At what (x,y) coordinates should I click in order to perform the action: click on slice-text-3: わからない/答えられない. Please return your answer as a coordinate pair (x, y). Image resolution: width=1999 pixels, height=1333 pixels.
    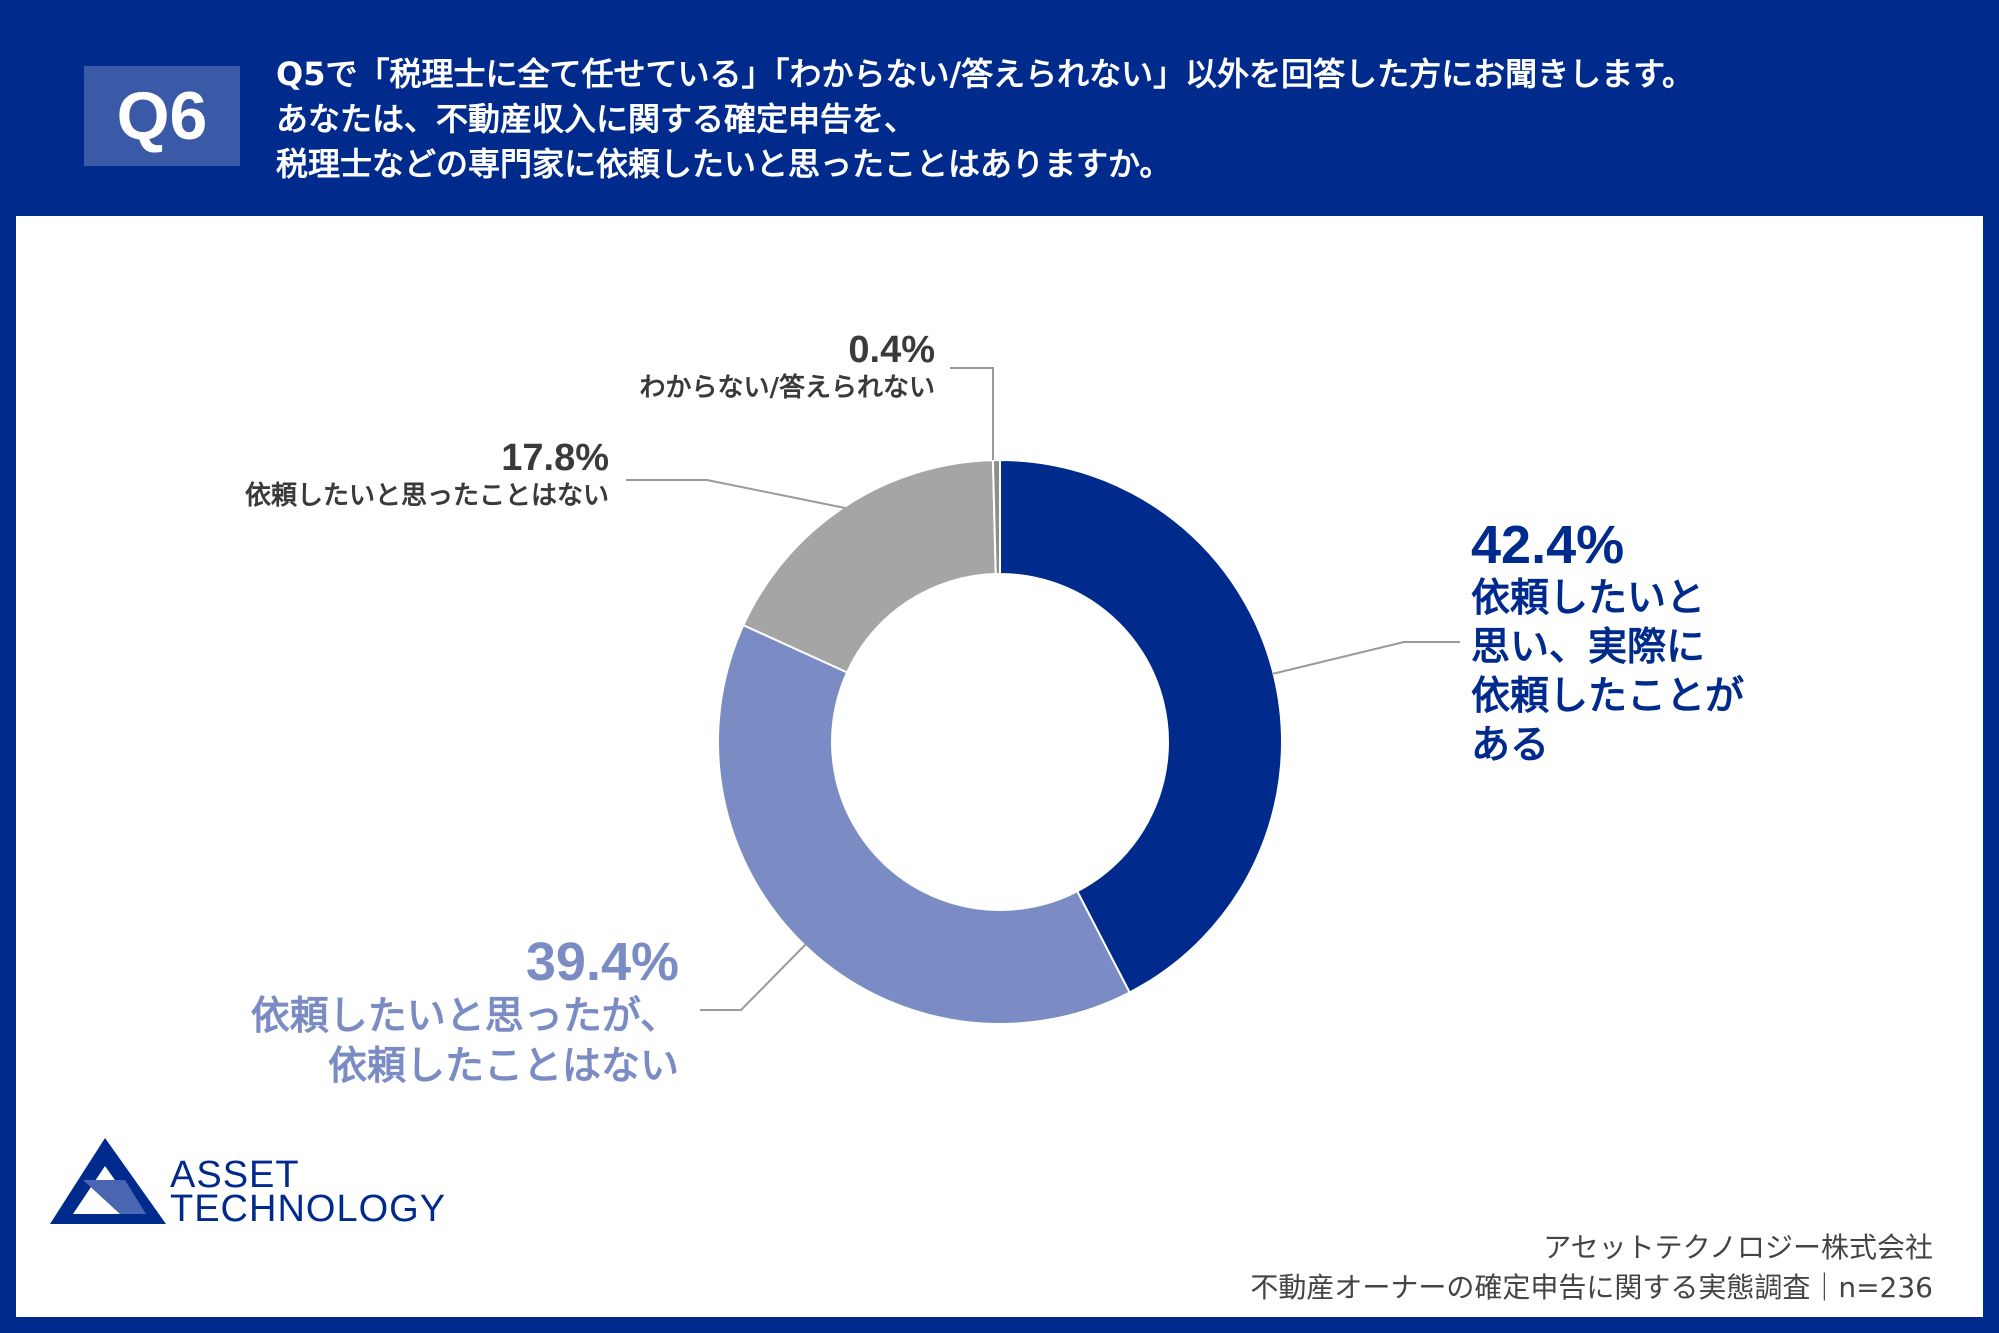
    Looking at the image, I should click on (787, 388).